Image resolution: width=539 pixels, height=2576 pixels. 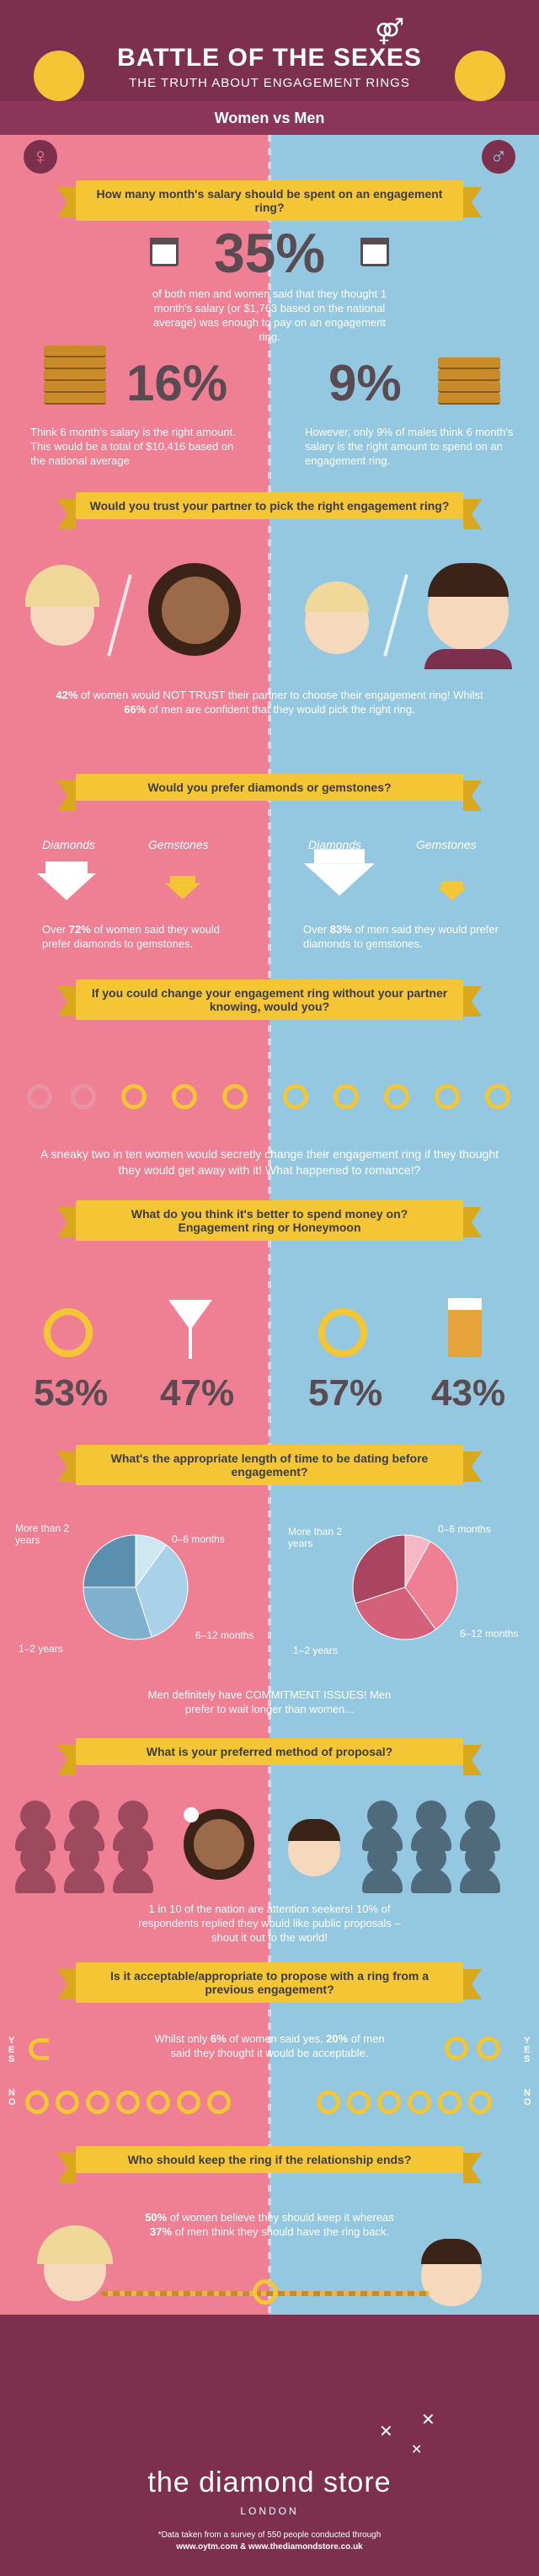 What do you see at coordinates (269, 83) in the screenshot?
I see `page-subtitle: THE TRUTH ABOUT ENGAGEMENT RINGS` at bounding box center [269, 83].